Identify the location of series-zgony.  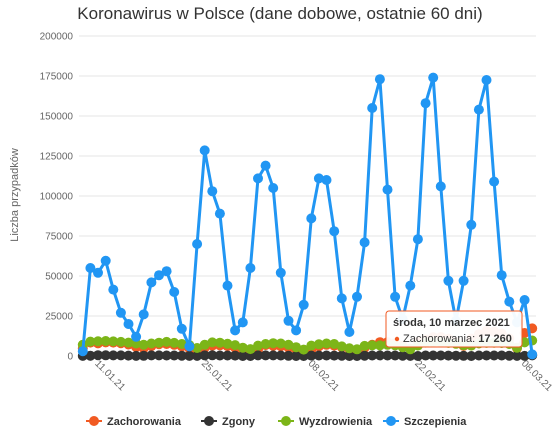
(307, 355).